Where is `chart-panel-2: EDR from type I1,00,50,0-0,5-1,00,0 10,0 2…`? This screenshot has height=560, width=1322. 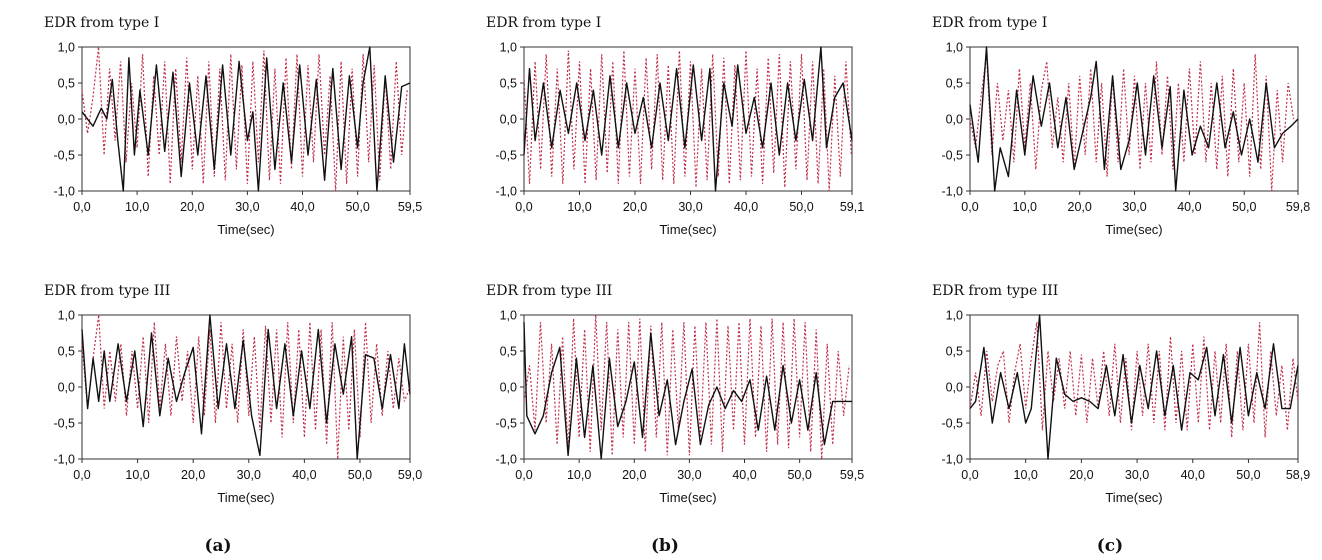
chart-panel-2: EDR from type I1,00,50,0-0,5-1,00,0 10,0 2… is located at coordinates (675, 126).